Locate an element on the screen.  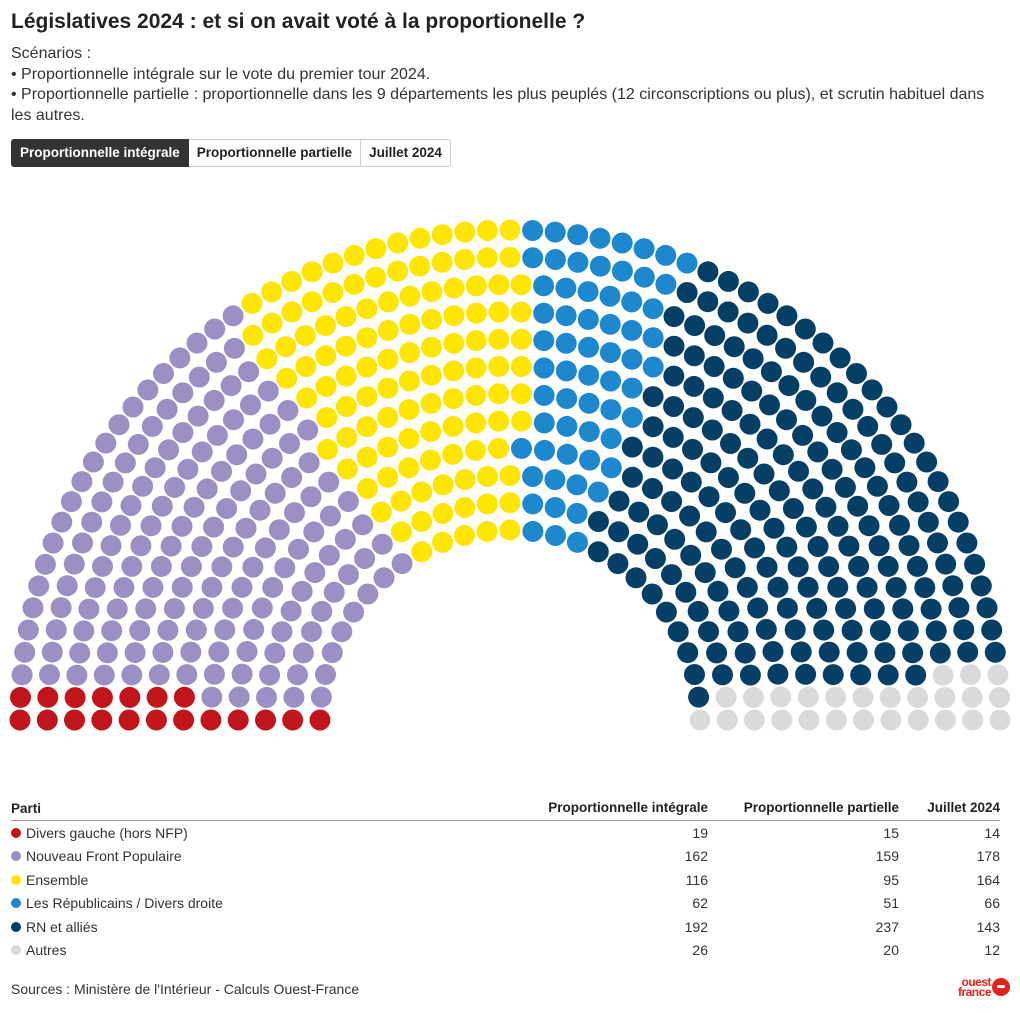
value-integrale: 19 is located at coordinates (700, 832).